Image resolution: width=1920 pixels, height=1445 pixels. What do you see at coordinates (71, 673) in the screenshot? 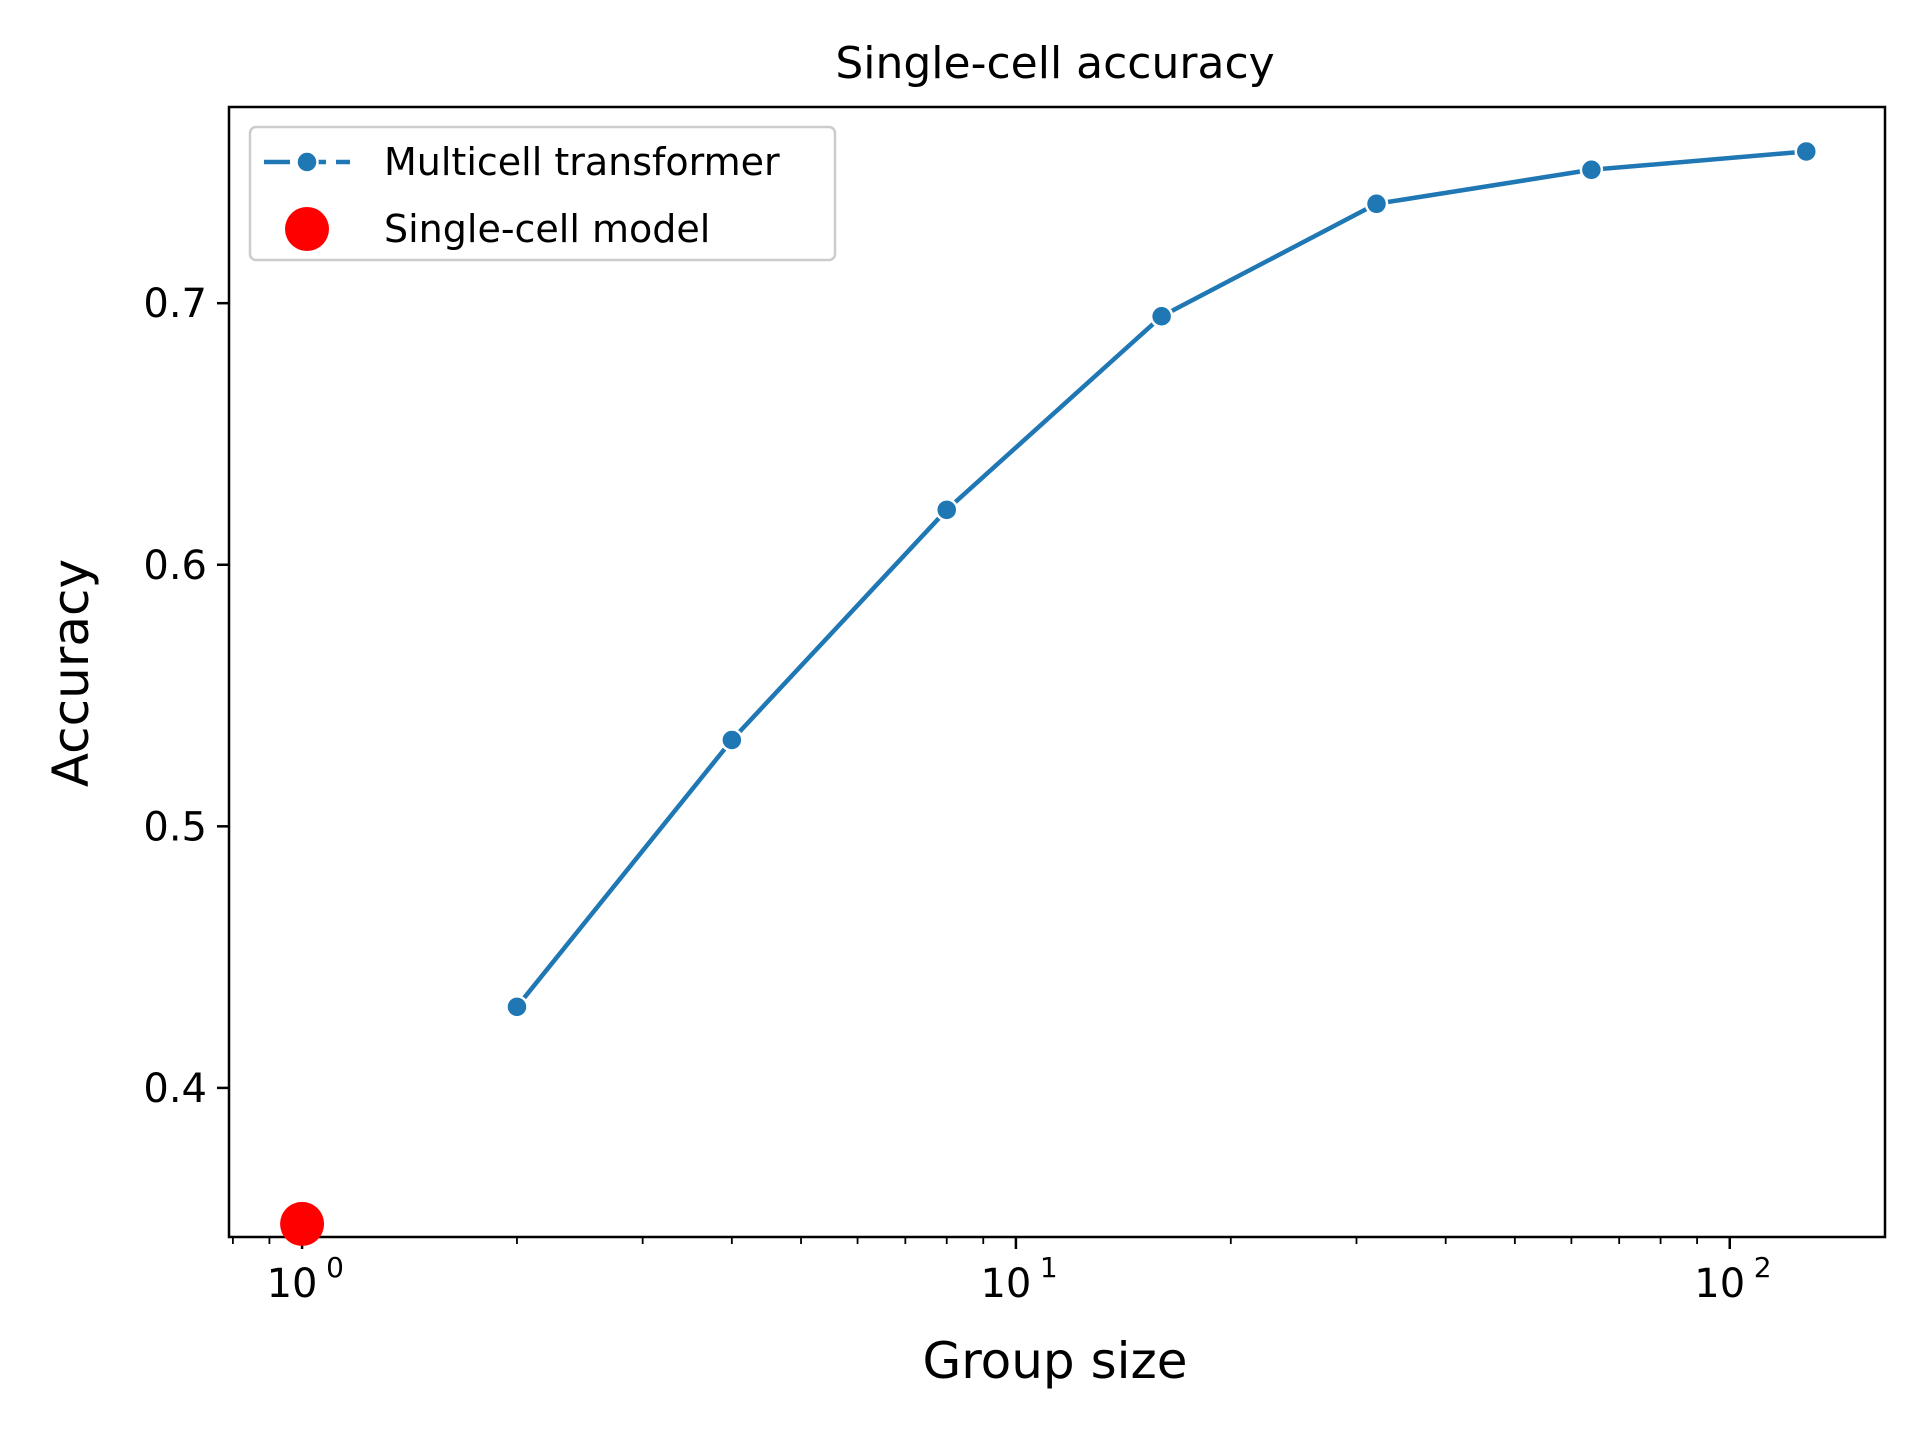
I see `y-axis-title: Accuracy` at bounding box center [71, 673].